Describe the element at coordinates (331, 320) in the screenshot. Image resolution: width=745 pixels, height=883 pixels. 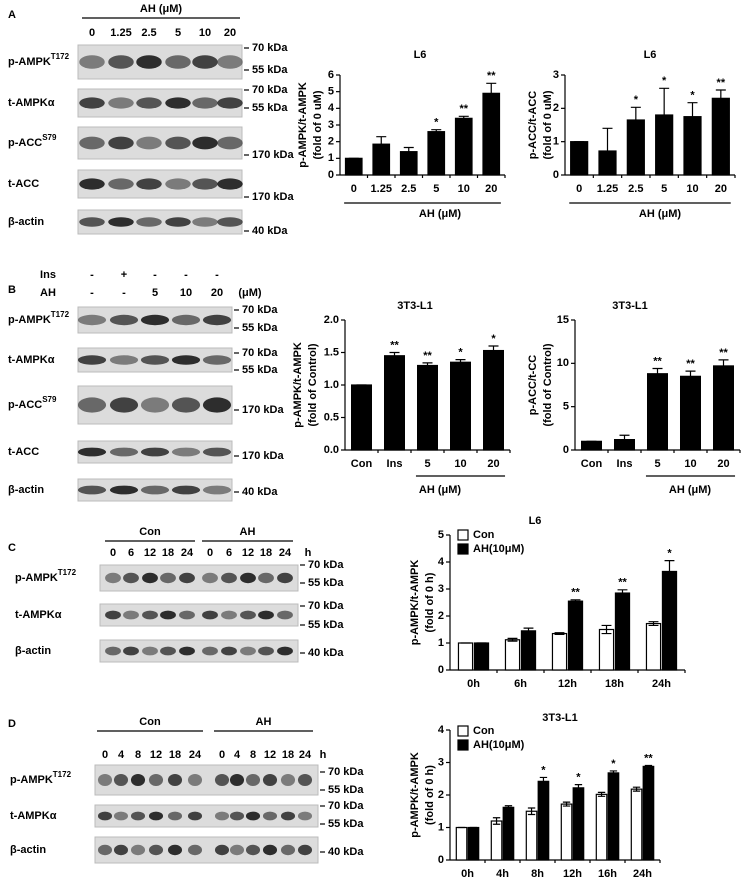
I see `y-tick-label: 2.0` at that location.